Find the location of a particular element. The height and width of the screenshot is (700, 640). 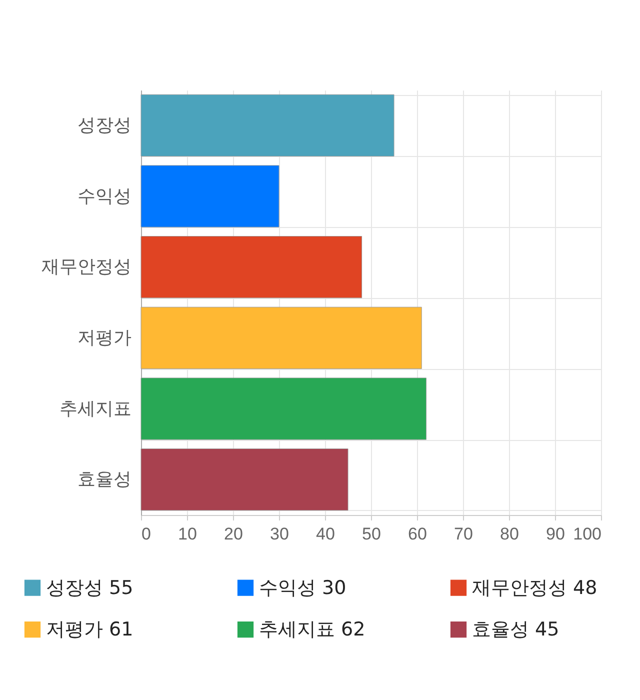

legend-label: 저평가 61 is located at coordinates (90, 629).